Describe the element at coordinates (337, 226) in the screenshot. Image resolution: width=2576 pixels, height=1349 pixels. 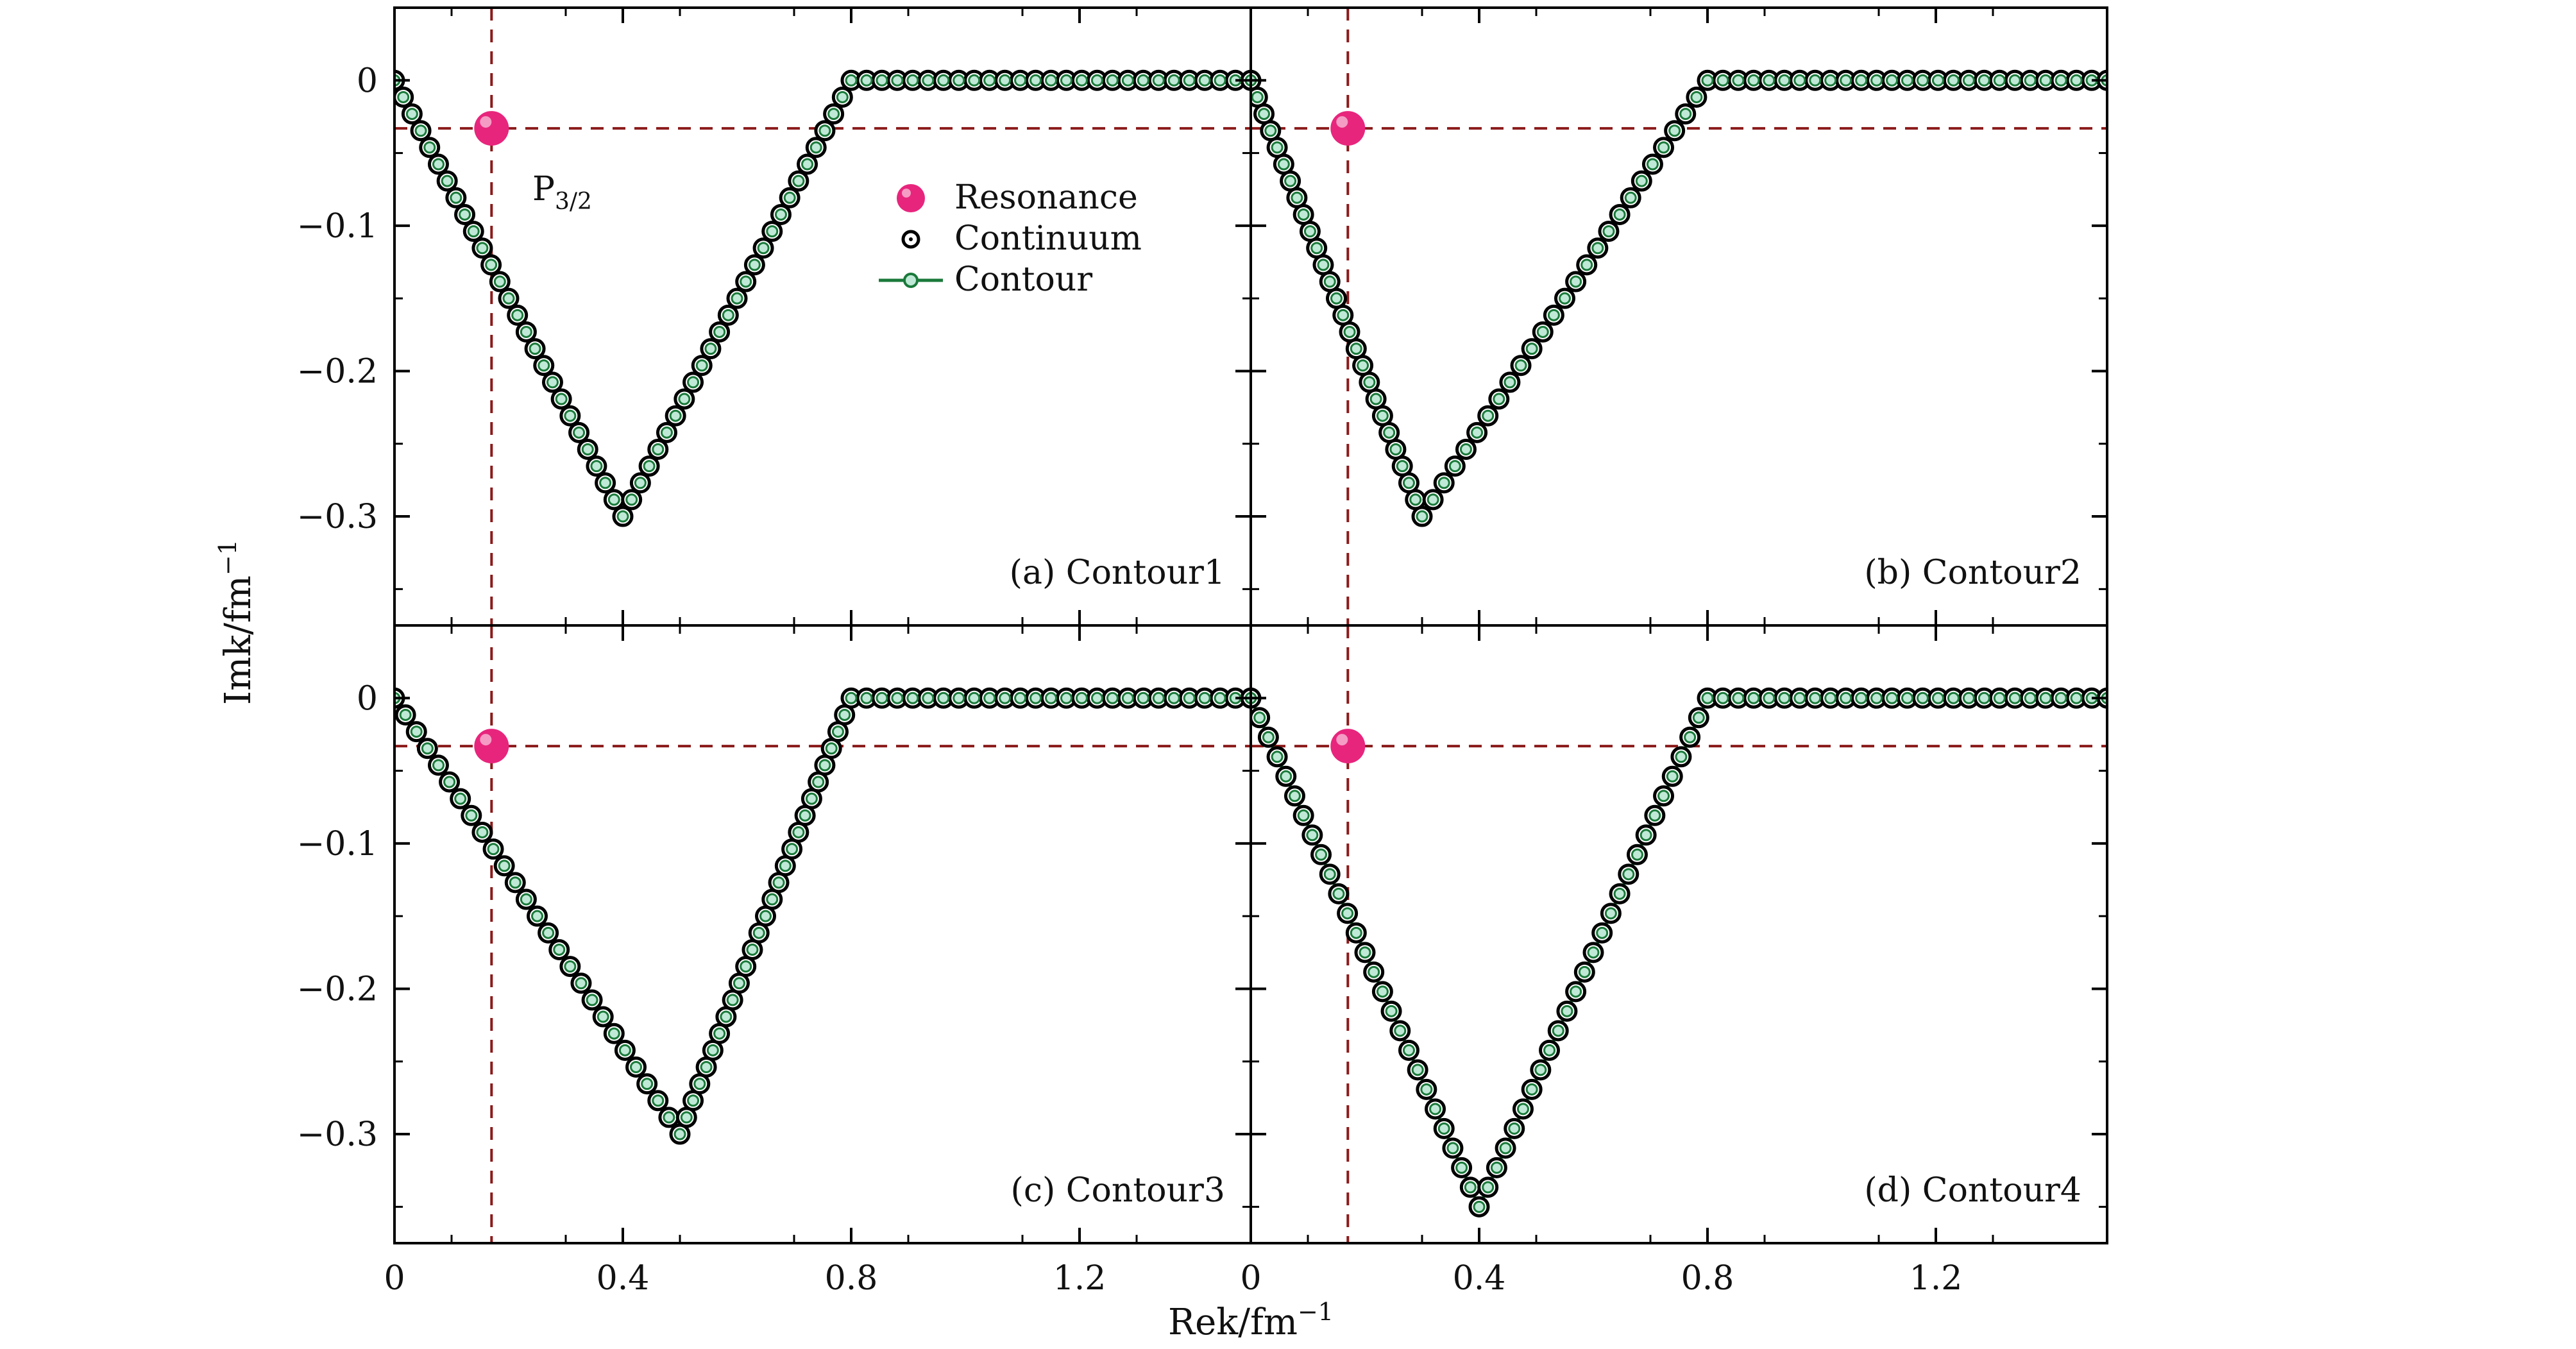
I see `y-tick-label: −0.1` at that location.